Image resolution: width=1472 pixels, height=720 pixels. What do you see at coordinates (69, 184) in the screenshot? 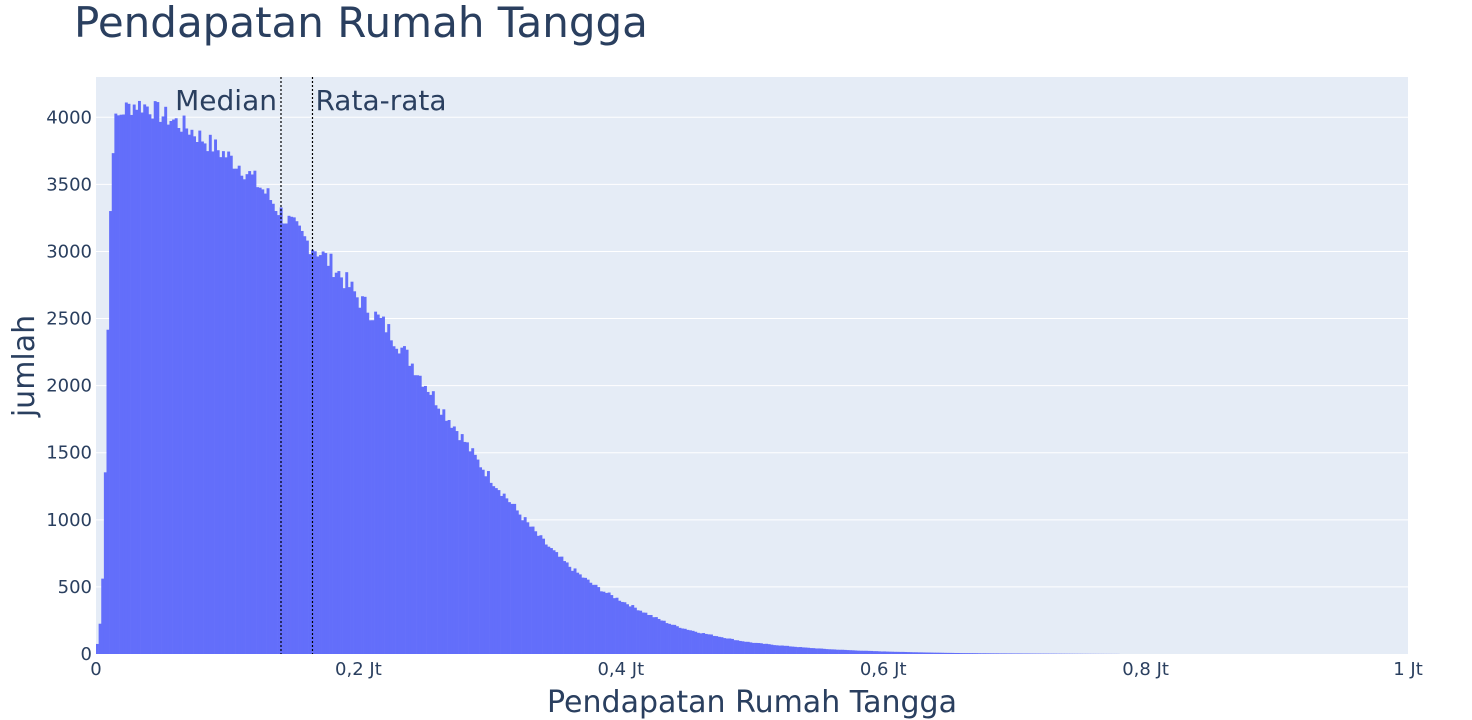
I see `y-tick-label: 3500` at bounding box center [69, 184].